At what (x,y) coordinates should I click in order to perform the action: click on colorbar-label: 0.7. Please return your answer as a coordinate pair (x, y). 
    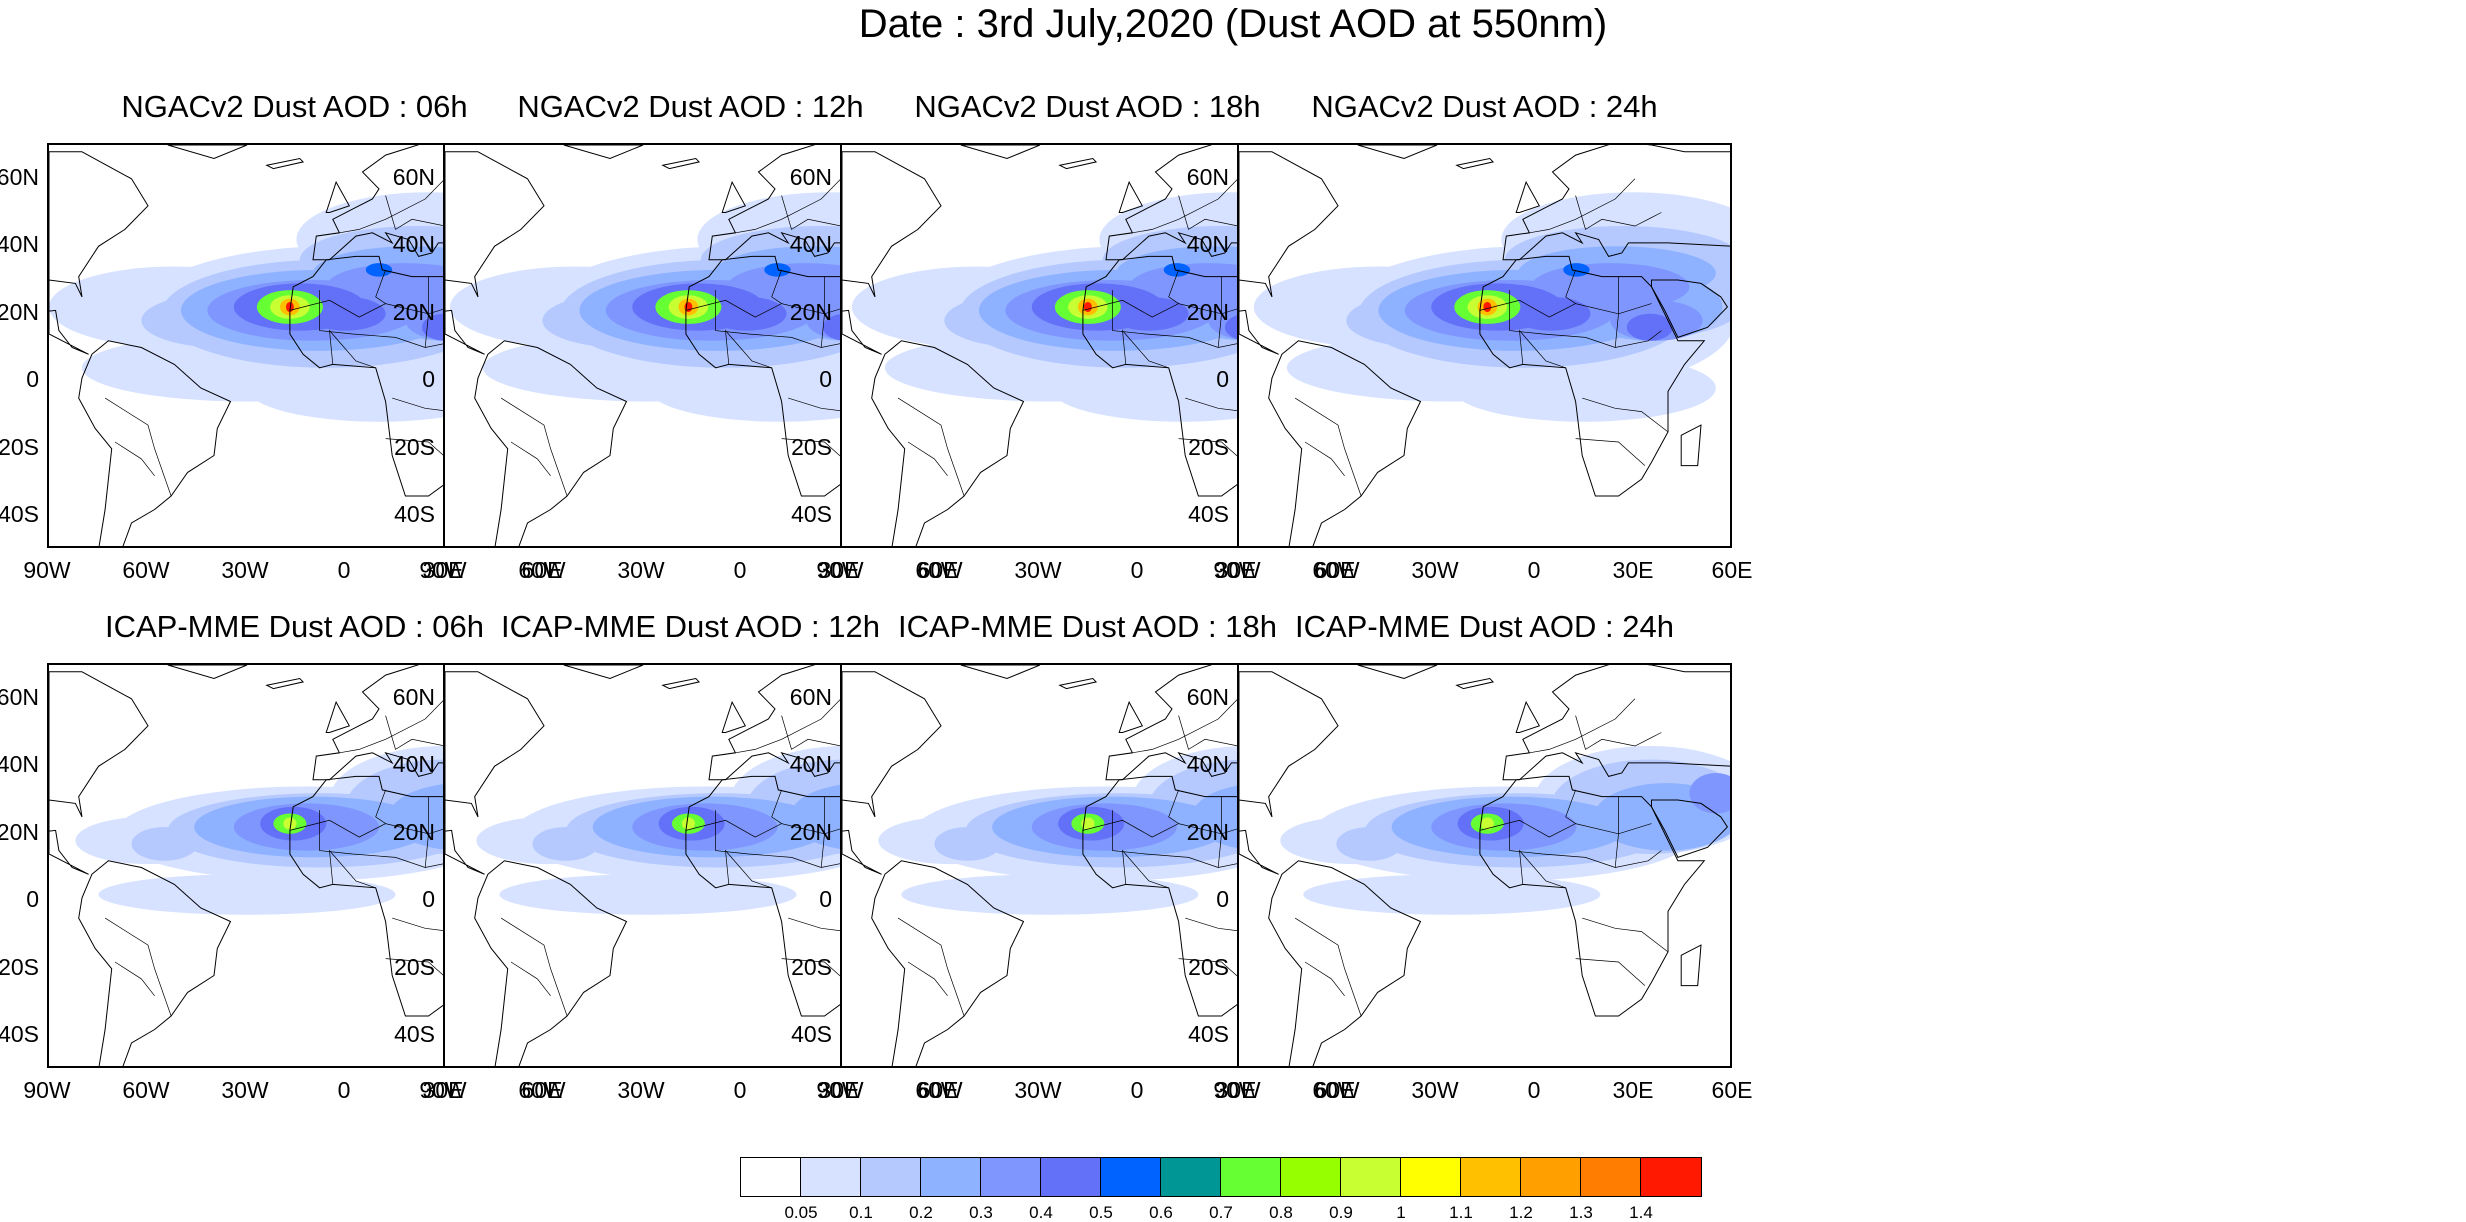
    Looking at the image, I should click on (1221, 1212).